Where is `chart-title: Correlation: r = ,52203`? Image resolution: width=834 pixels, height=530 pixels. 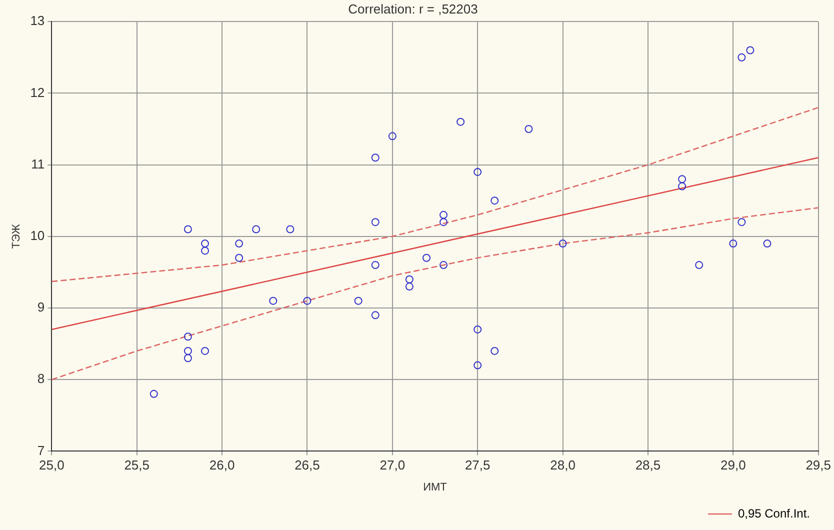 chart-title: Correlation: r = ,52203 is located at coordinates (413, 8).